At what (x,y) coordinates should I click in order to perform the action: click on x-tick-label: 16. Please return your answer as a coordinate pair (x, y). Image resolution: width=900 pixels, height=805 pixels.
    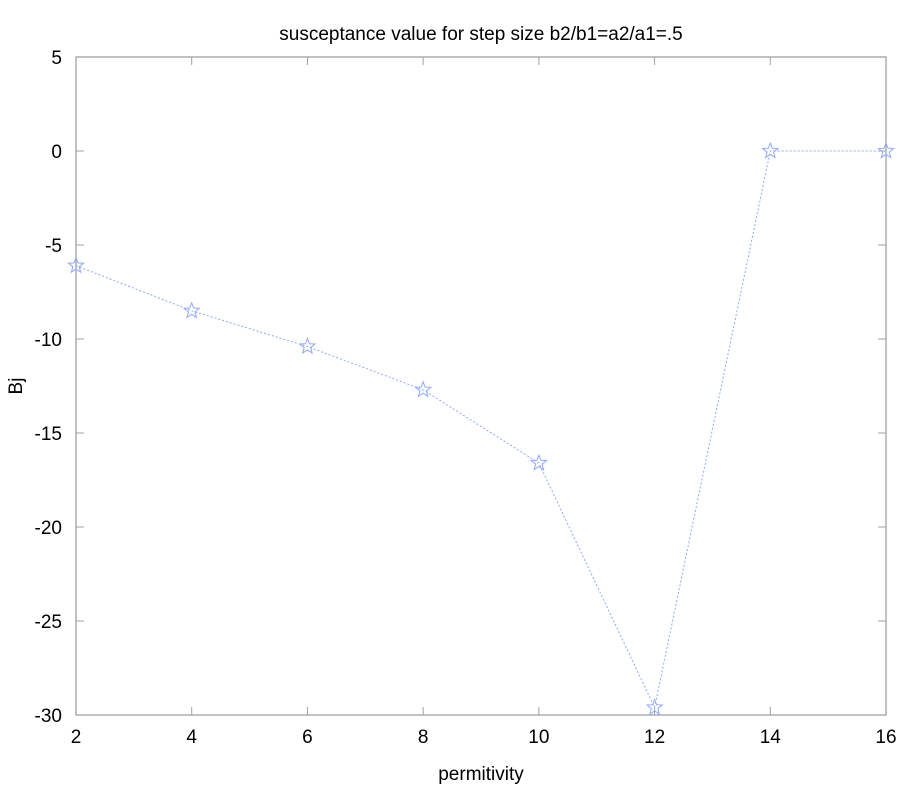
    Looking at the image, I should click on (885, 737).